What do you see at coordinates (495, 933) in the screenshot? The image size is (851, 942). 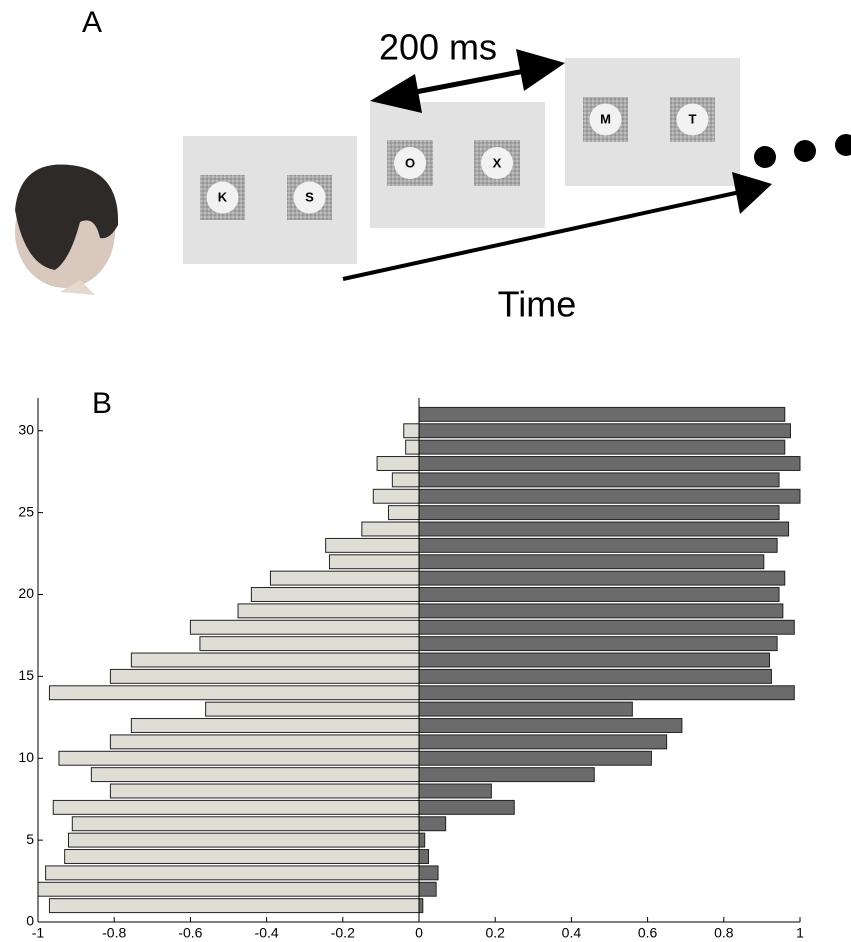 I see `x-tick-label: 0.2` at bounding box center [495, 933].